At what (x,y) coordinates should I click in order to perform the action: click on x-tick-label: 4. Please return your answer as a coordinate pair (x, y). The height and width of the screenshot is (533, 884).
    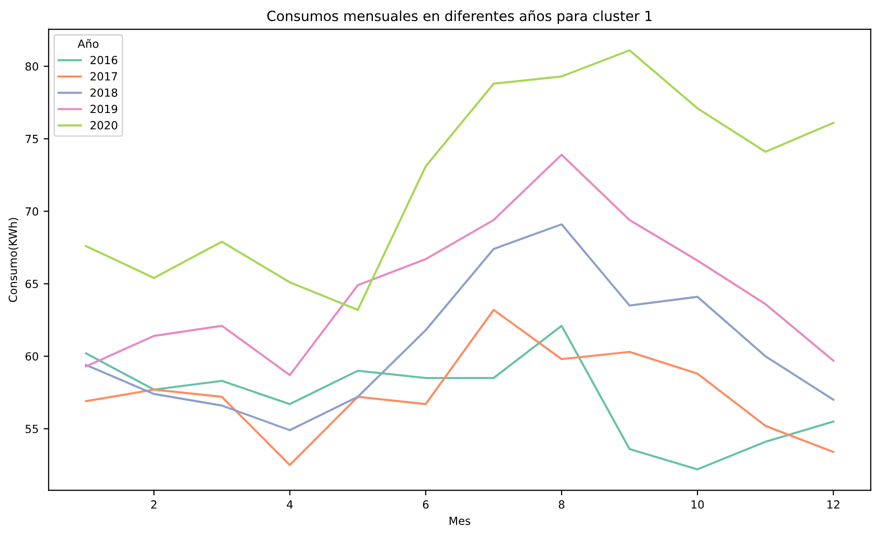
    Looking at the image, I should click on (289, 504).